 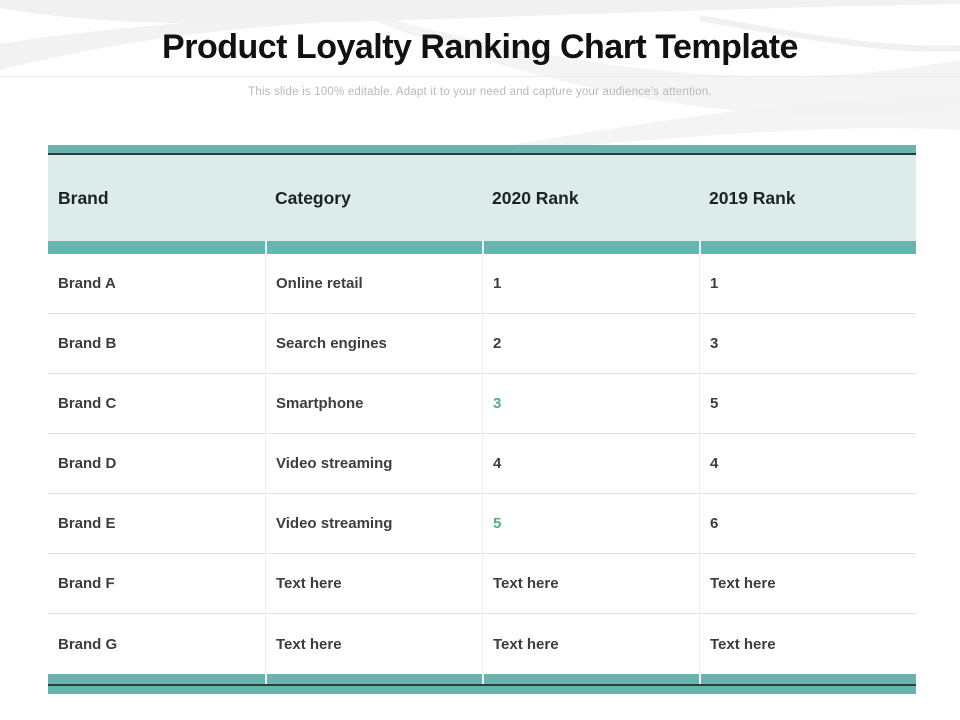 I want to click on brand-cell: Brand E, so click(x=87, y=523).